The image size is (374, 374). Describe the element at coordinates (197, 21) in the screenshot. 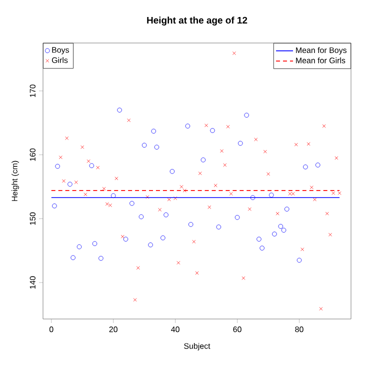

I see `chart-title: Height at the age of 12` at that location.